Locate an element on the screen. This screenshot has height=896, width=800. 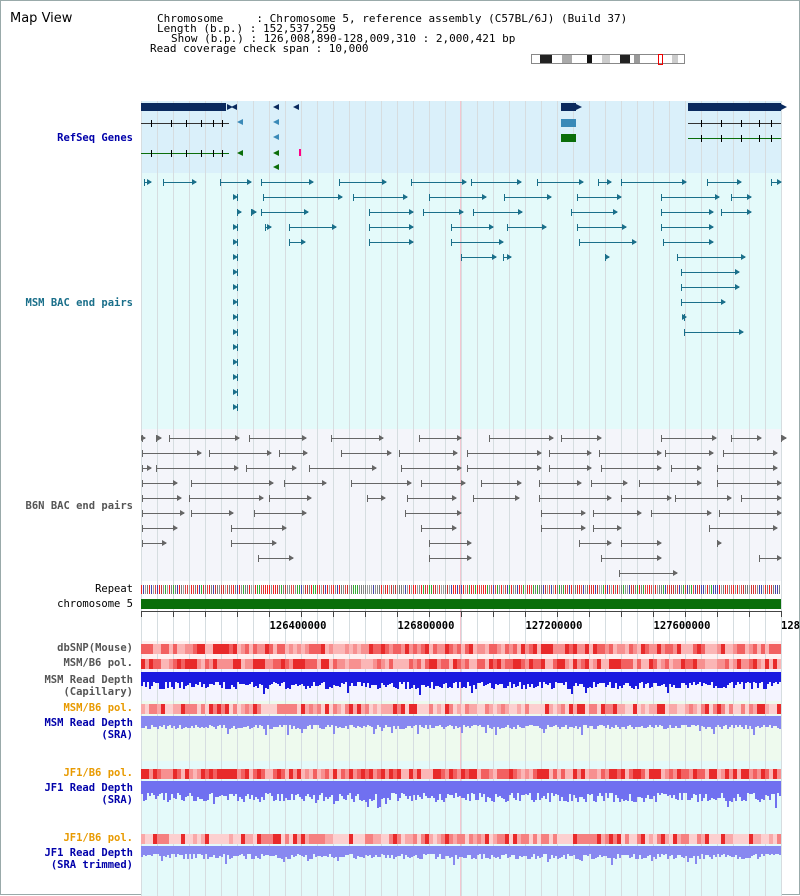
track-label-jf1-b6-pol: JF1/B6 pol. is located at coordinates (98, 773).